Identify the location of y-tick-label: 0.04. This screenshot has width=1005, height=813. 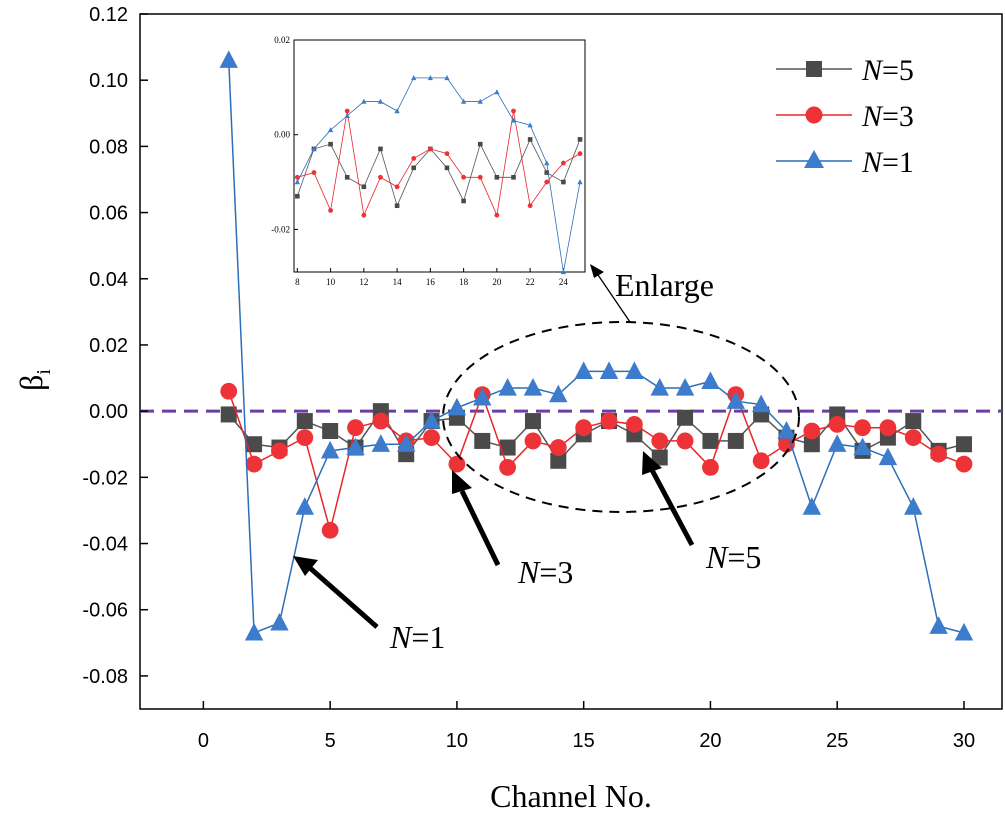
(108, 280).